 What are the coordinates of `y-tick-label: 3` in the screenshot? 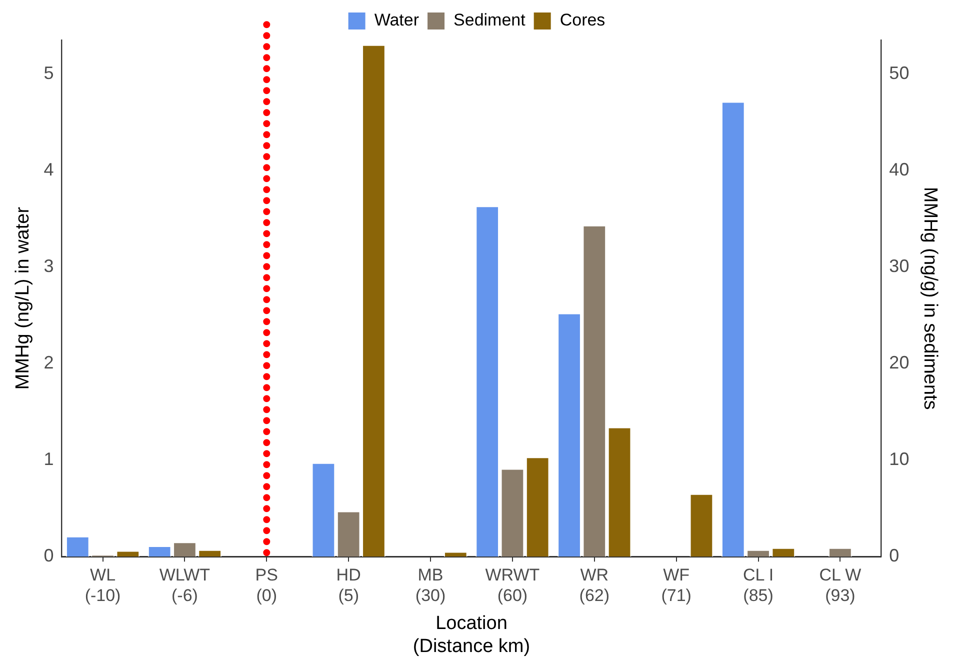 It's located at (49, 266).